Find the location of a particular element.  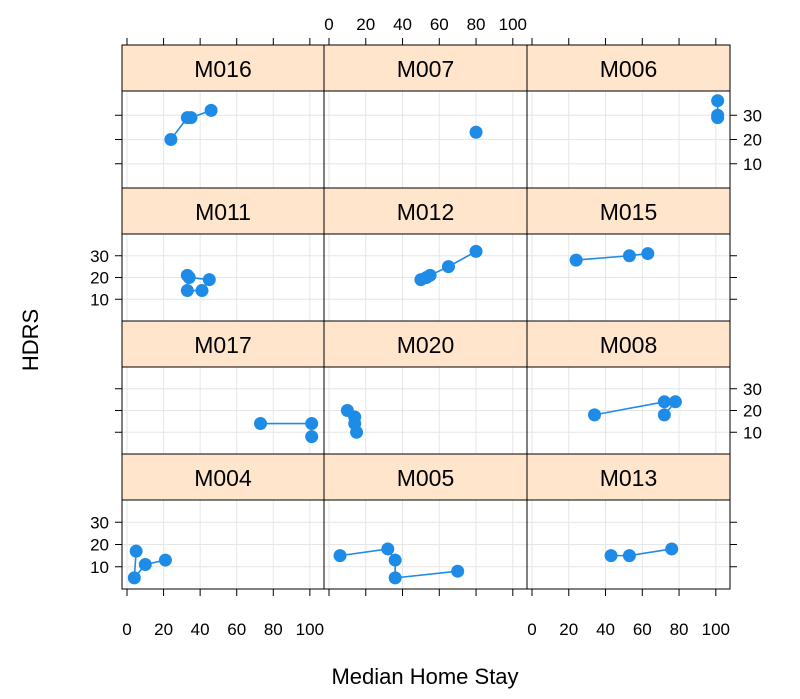

x-tick-label-top: 60 is located at coordinates (439, 24).